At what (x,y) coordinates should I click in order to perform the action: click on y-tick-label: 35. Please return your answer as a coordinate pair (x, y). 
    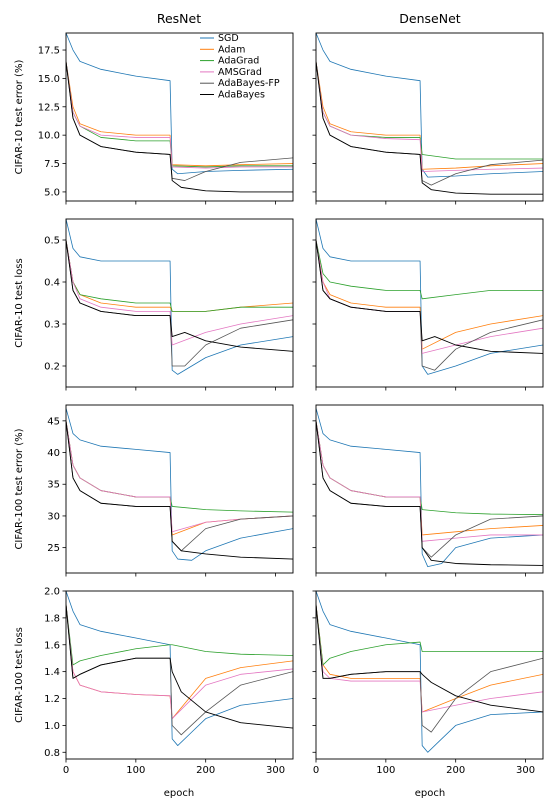
    Looking at the image, I should click on (53, 485).